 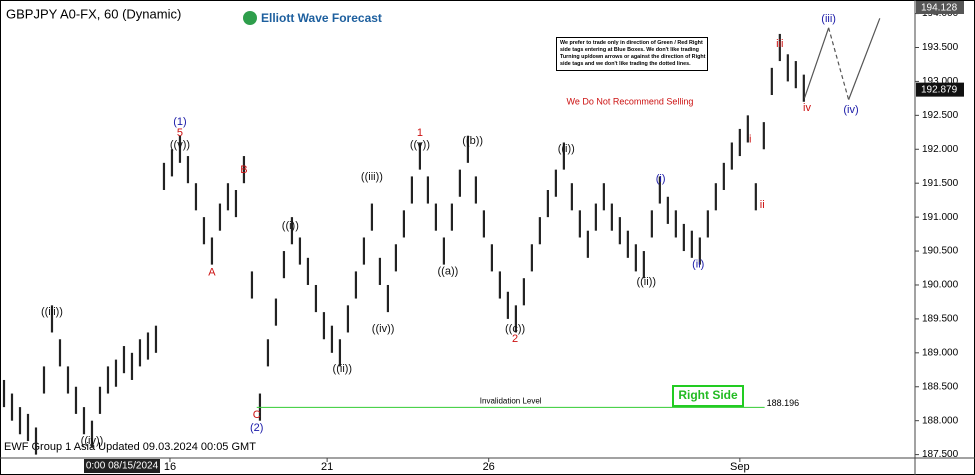 What do you see at coordinates (179, 122) in the screenshot?
I see `wave-label: (1)` at bounding box center [179, 122].